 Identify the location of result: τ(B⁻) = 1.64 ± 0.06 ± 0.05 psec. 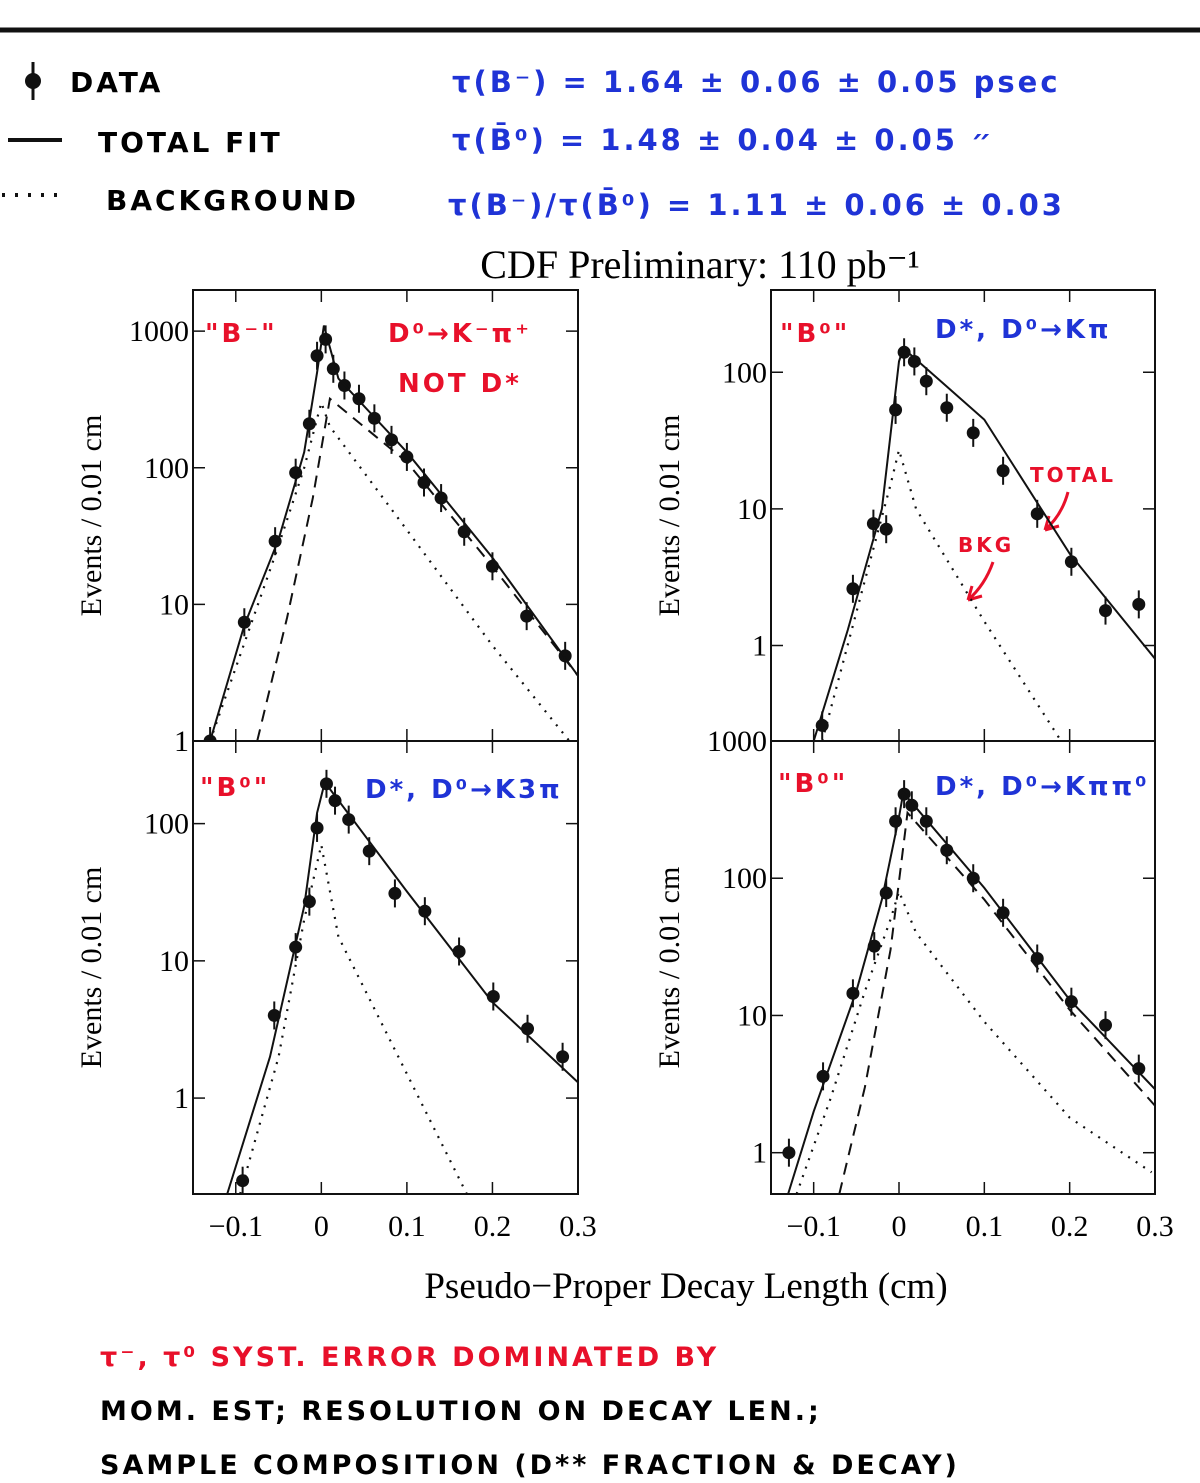
(756, 82).